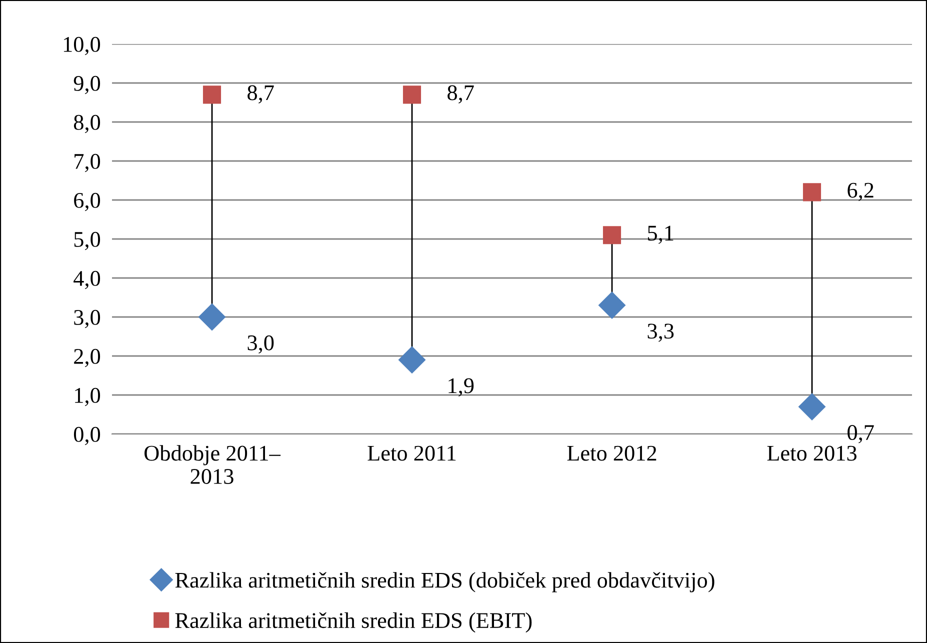  I want to click on y-tick-label: 10,0, so click(82, 46).